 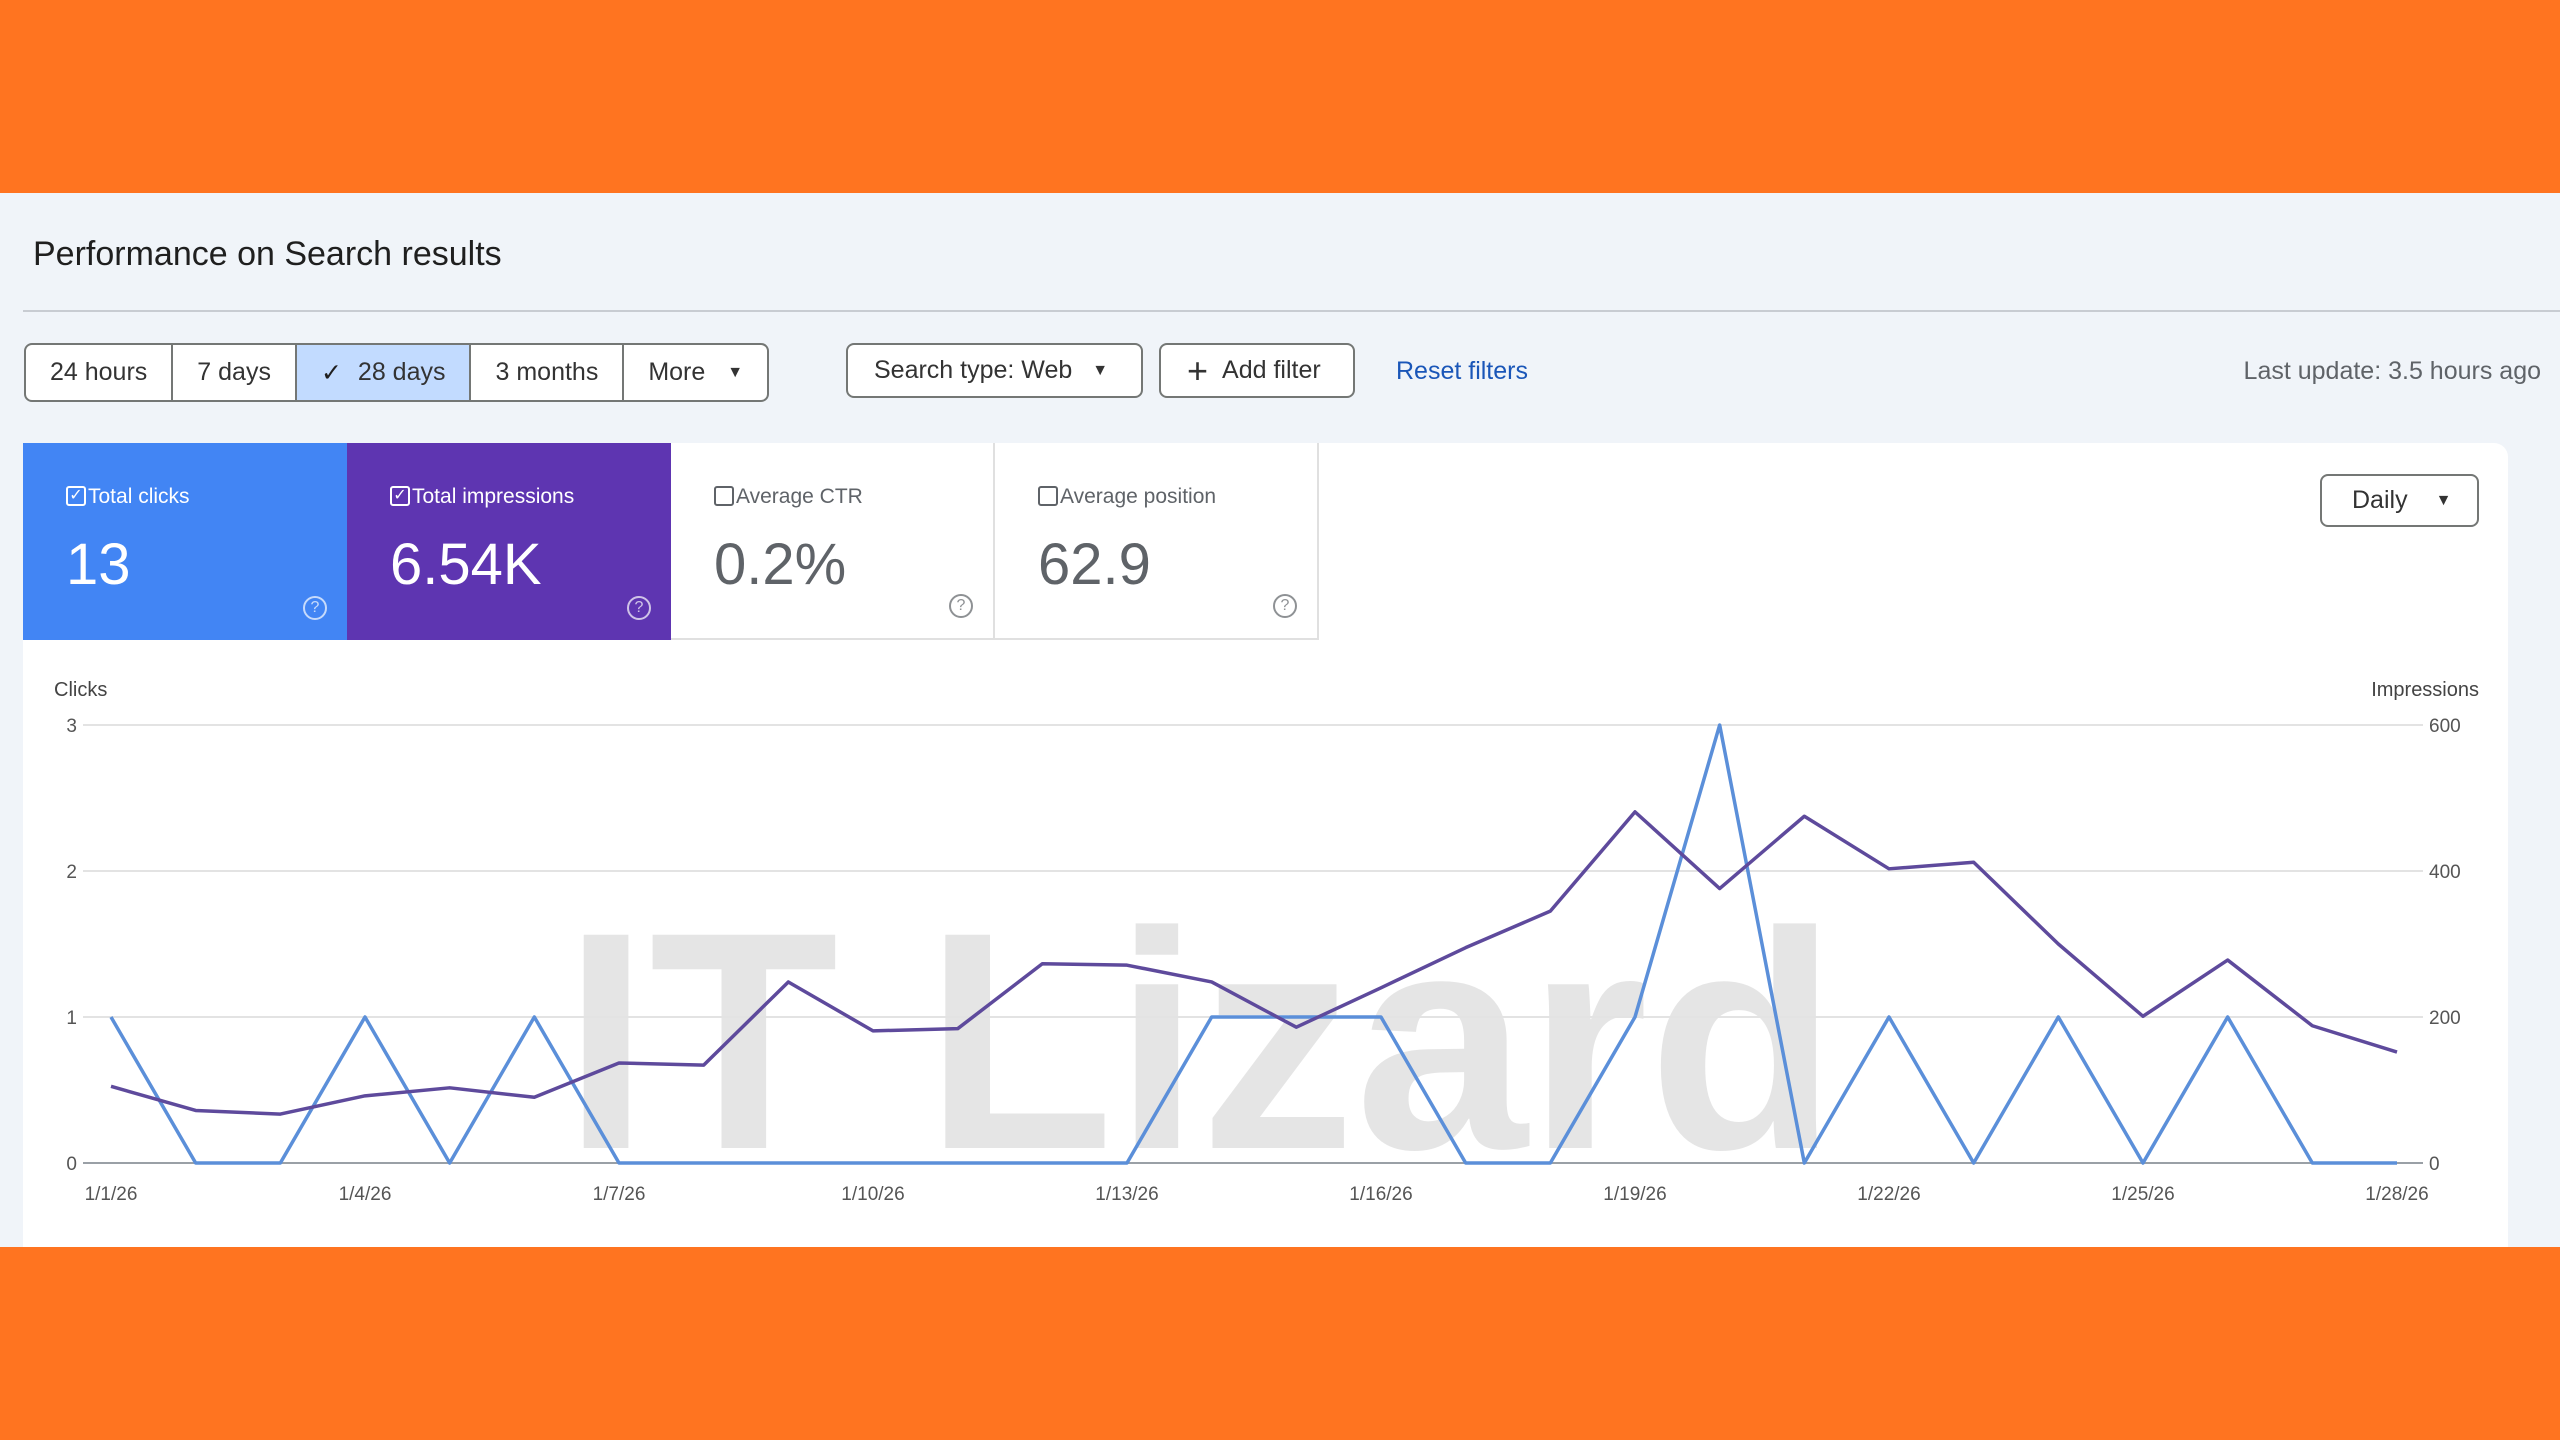 What do you see at coordinates (1200, 1040) in the screenshot?
I see `watermark: IT Lizard` at bounding box center [1200, 1040].